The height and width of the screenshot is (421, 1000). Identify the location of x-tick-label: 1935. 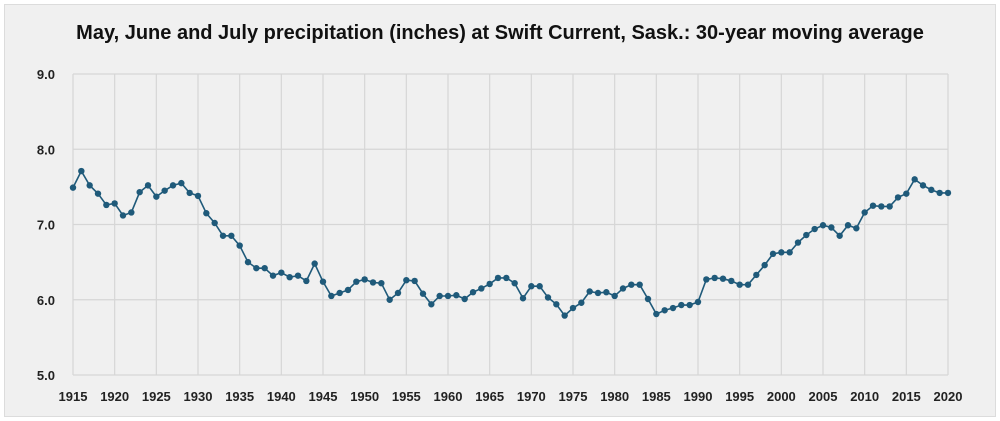
(239, 396).